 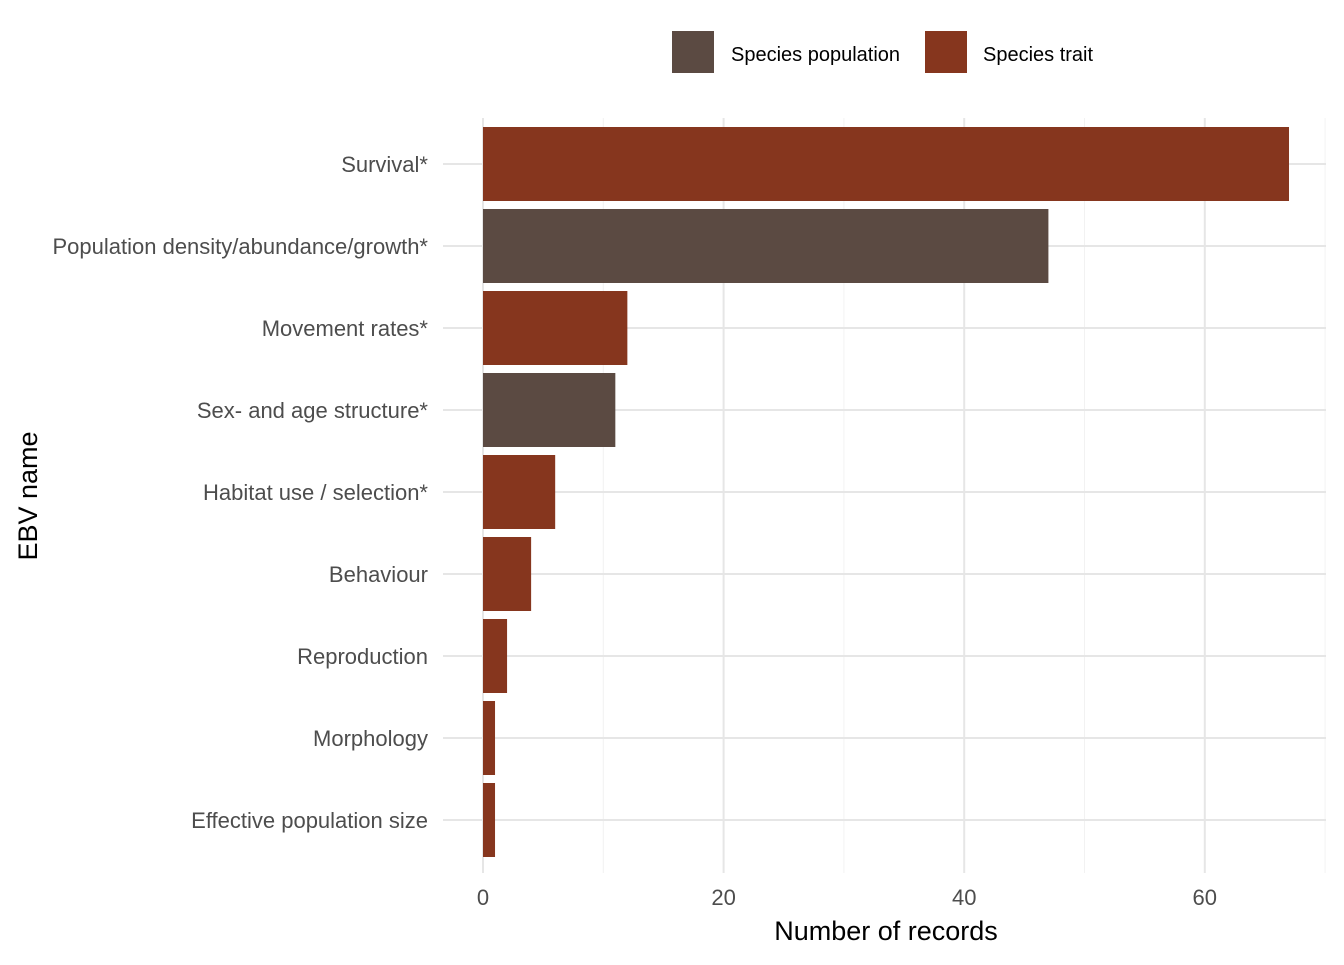 I want to click on x-tick-label: 60, so click(x=1205, y=897).